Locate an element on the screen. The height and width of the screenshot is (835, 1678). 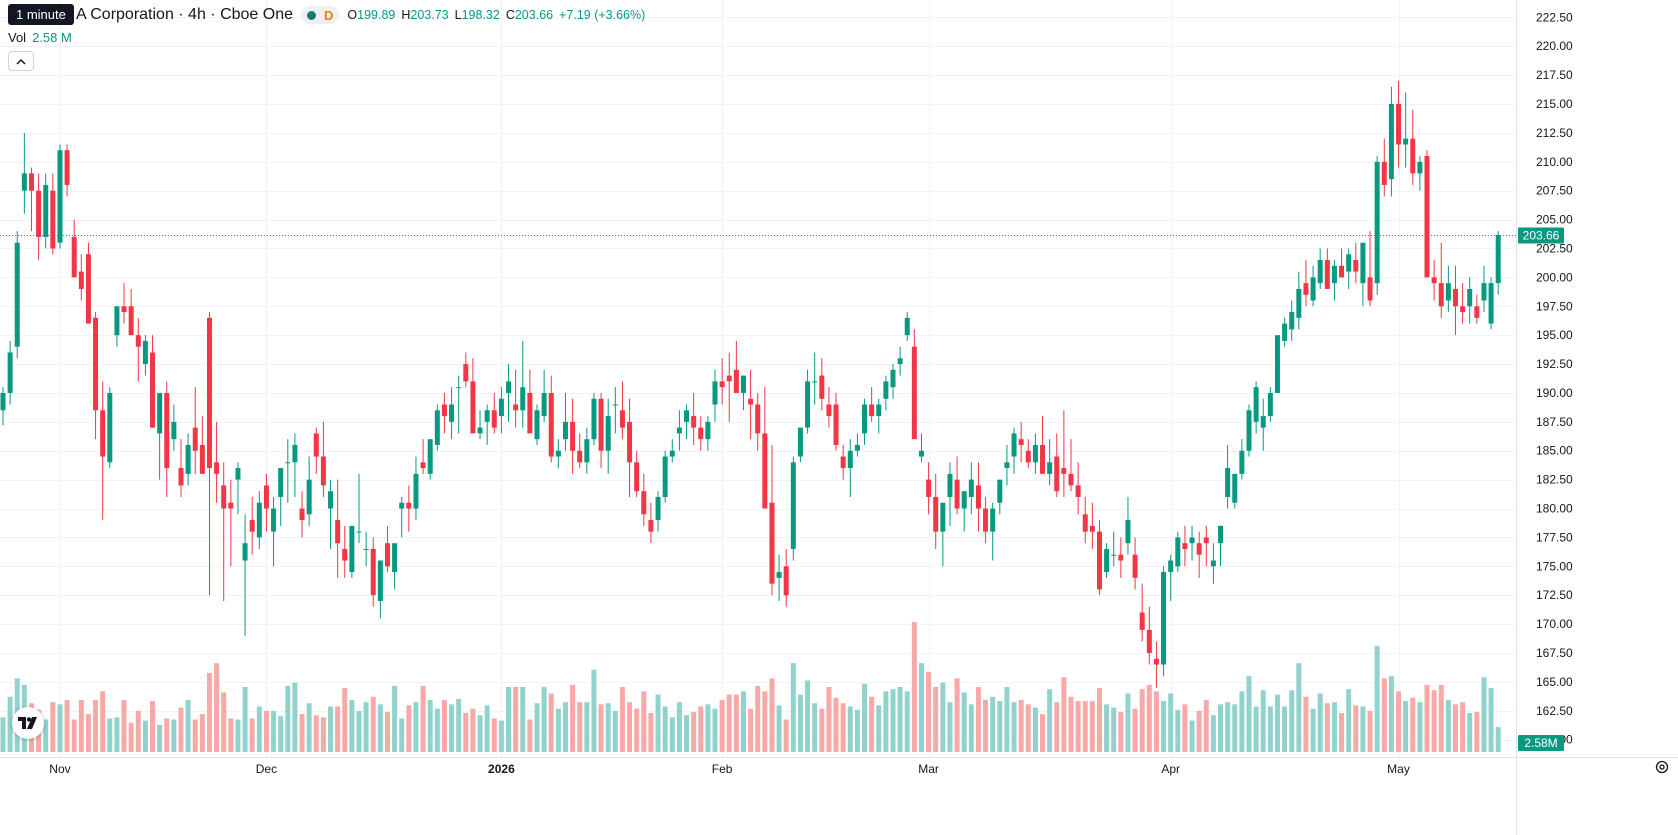
market-status-pill: D is located at coordinates (320, 15).